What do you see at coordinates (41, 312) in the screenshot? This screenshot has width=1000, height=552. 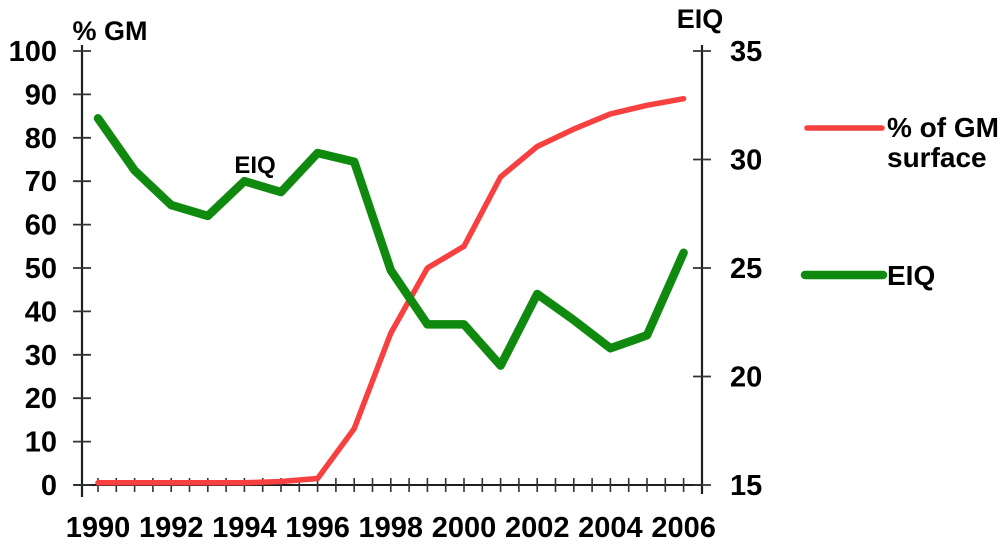 I see `left-axis-tick-label: 40` at bounding box center [41, 312].